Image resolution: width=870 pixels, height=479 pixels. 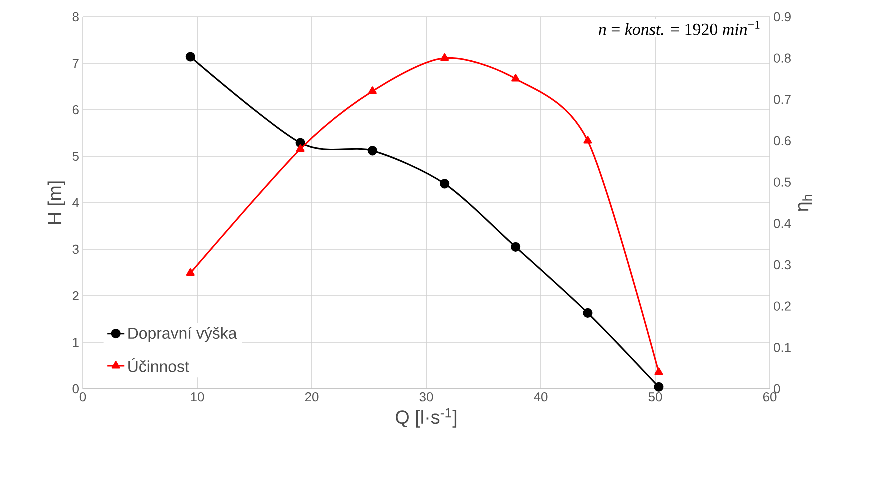 I want to click on x-tick-label: 10, so click(x=197, y=397).